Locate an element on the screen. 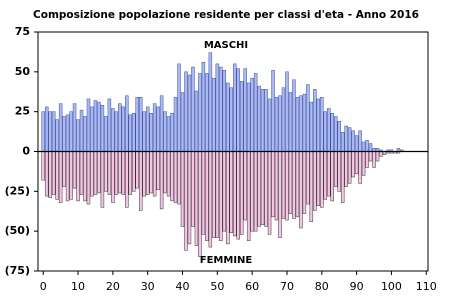 The image size is (450, 304). x-tick-label: 70 is located at coordinates (287, 286).